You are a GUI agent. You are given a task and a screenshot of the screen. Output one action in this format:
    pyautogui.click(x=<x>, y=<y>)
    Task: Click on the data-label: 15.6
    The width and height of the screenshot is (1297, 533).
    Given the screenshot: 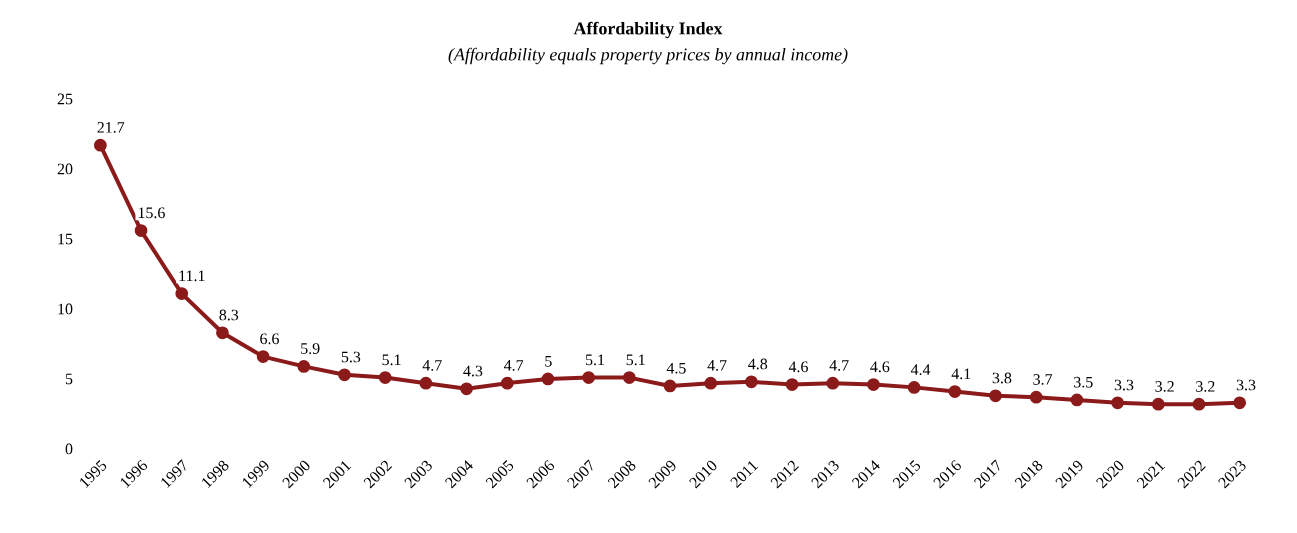 What is the action you would take?
    pyautogui.click(x=151, y=213)
    